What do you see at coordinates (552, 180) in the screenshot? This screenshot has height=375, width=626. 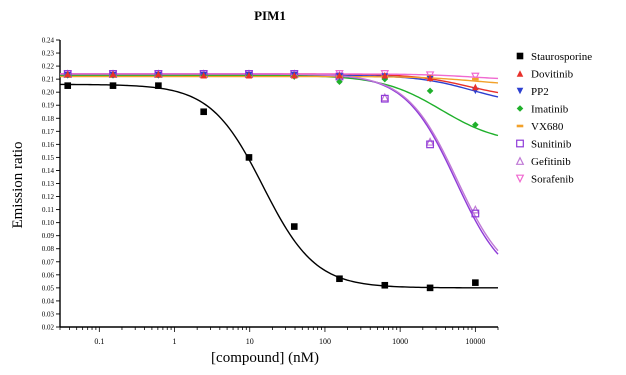 I see `legend-label: Sorafenib` at bounding box center [552, 180].